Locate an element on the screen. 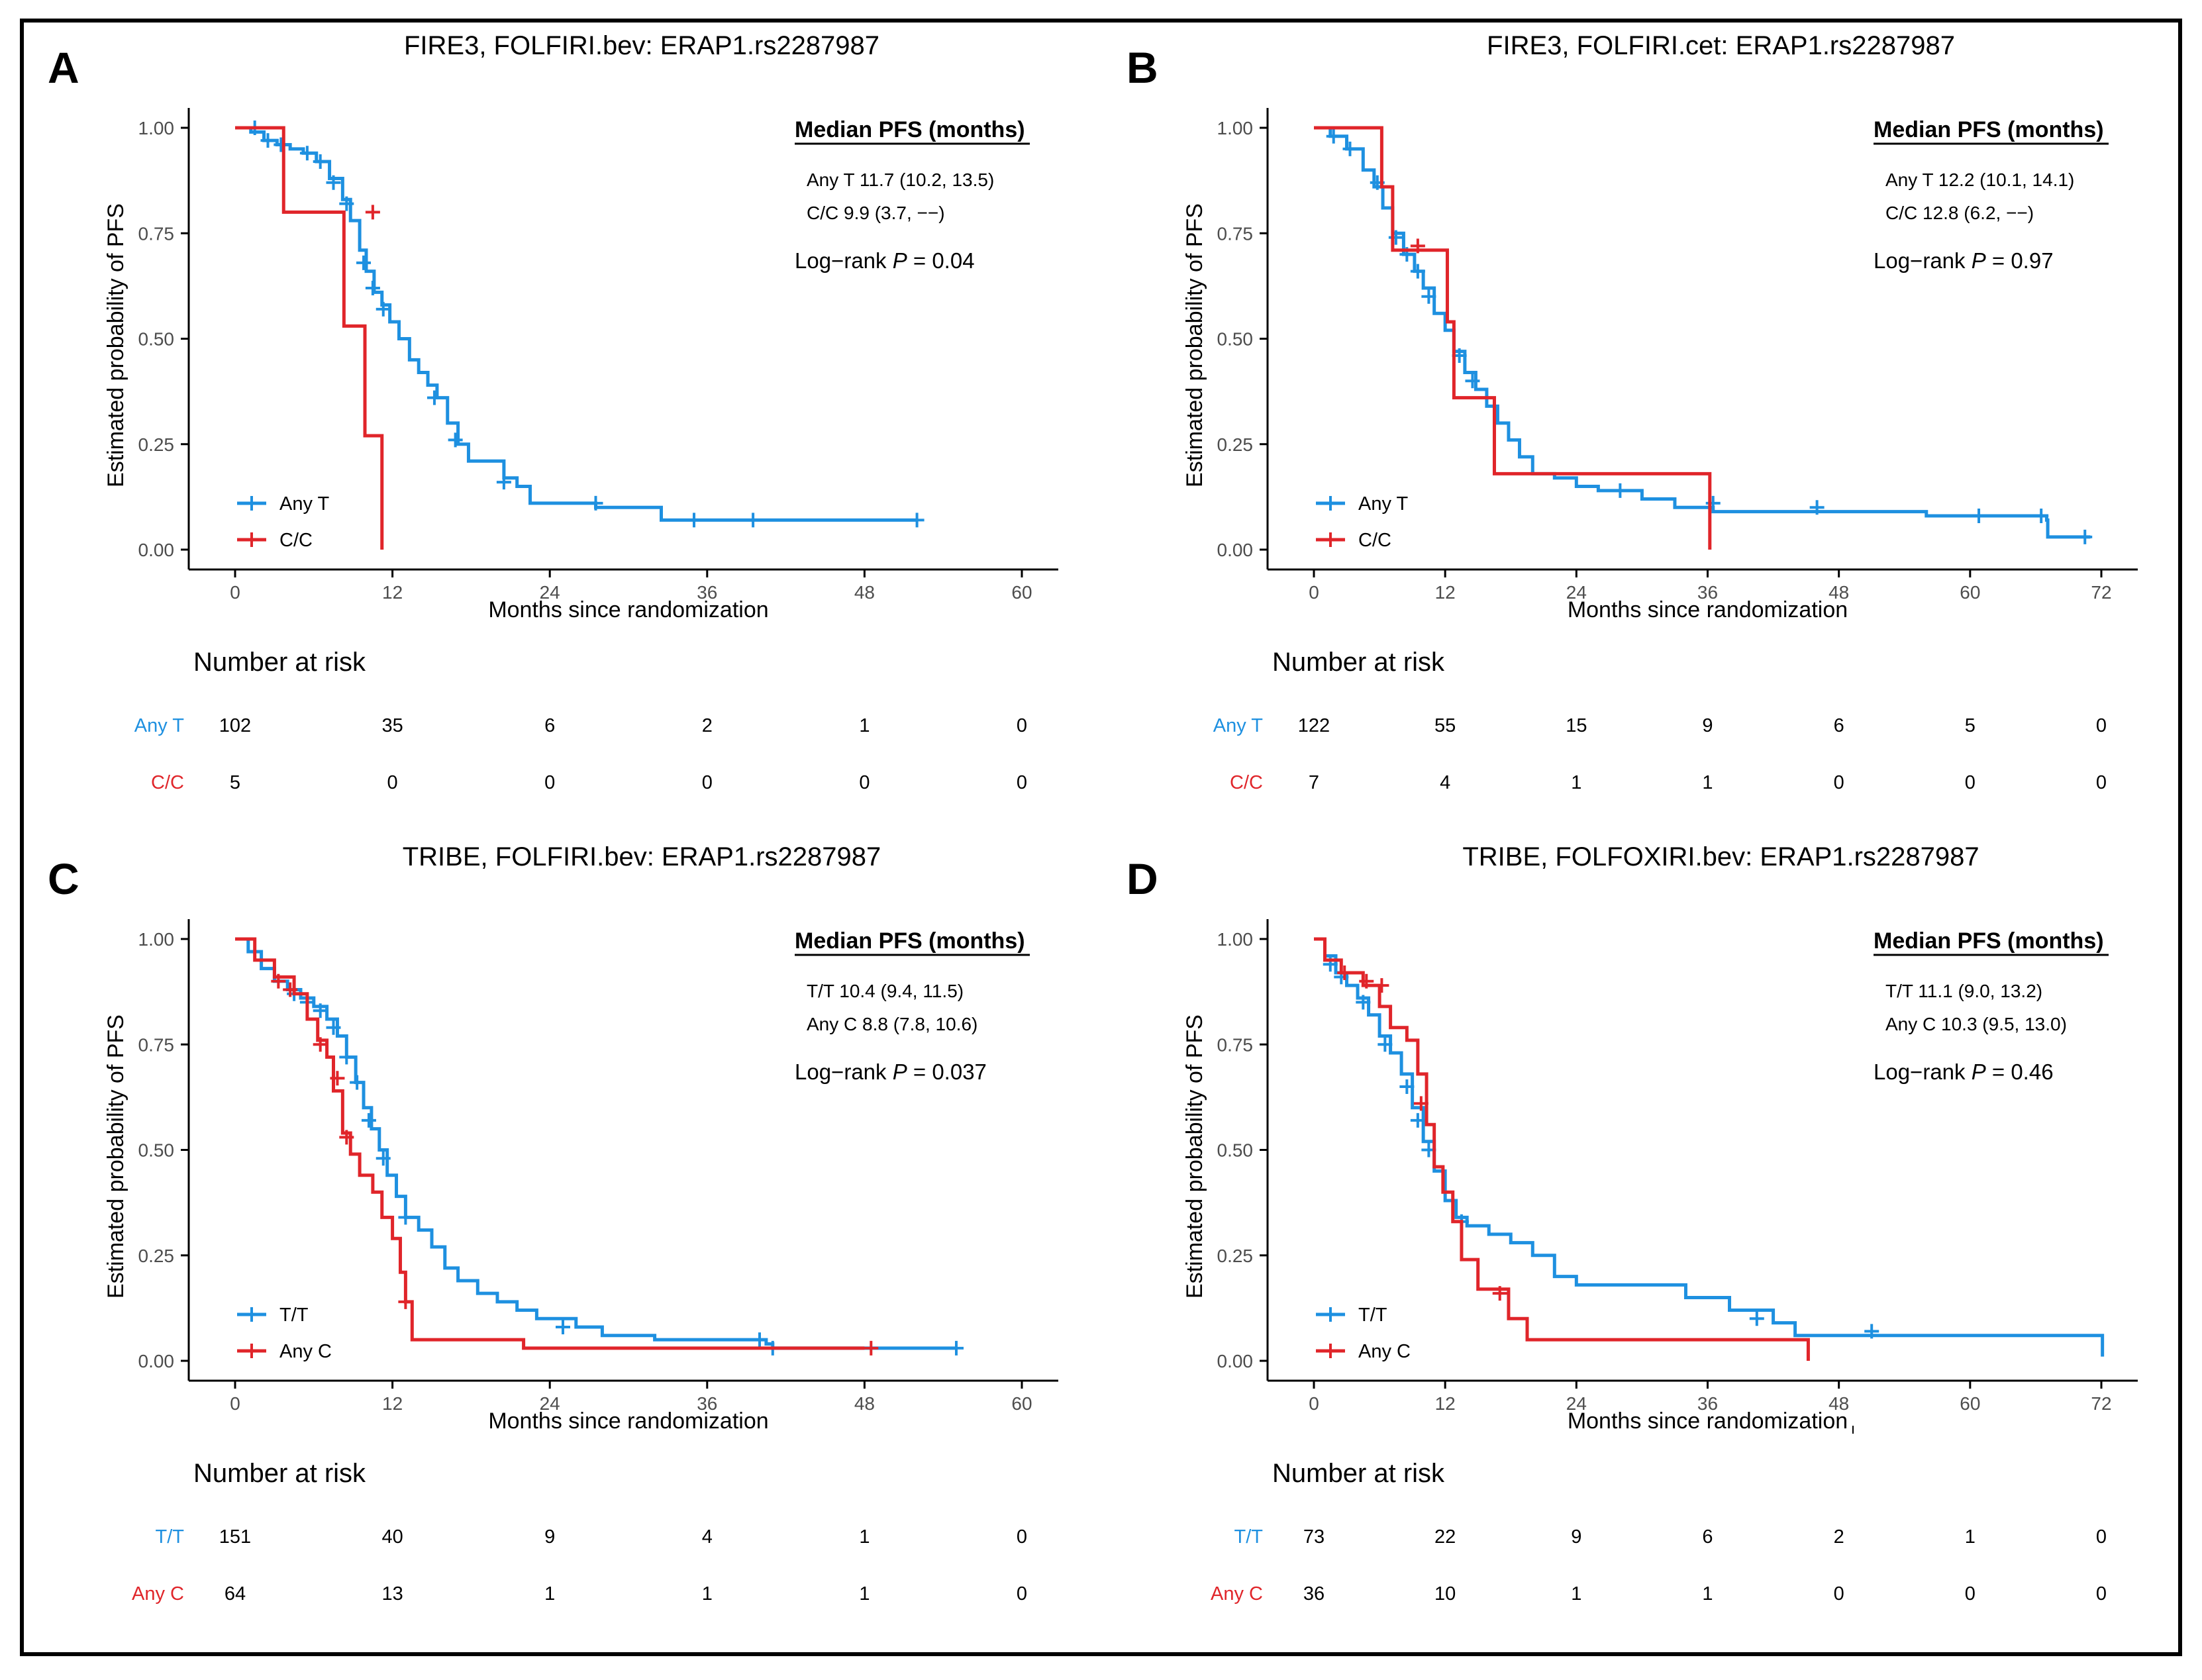 The image size is (2202, 1680). risk-value: 73 is located at coordinates (1314, 1537).